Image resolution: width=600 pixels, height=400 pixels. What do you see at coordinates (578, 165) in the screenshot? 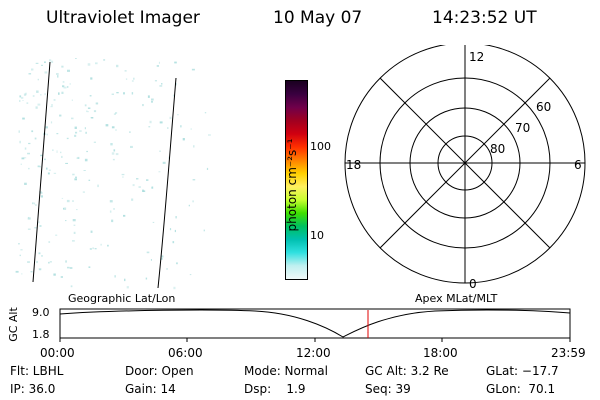
I see `mlt-label-6: 6` at bounding box center [578, 165].